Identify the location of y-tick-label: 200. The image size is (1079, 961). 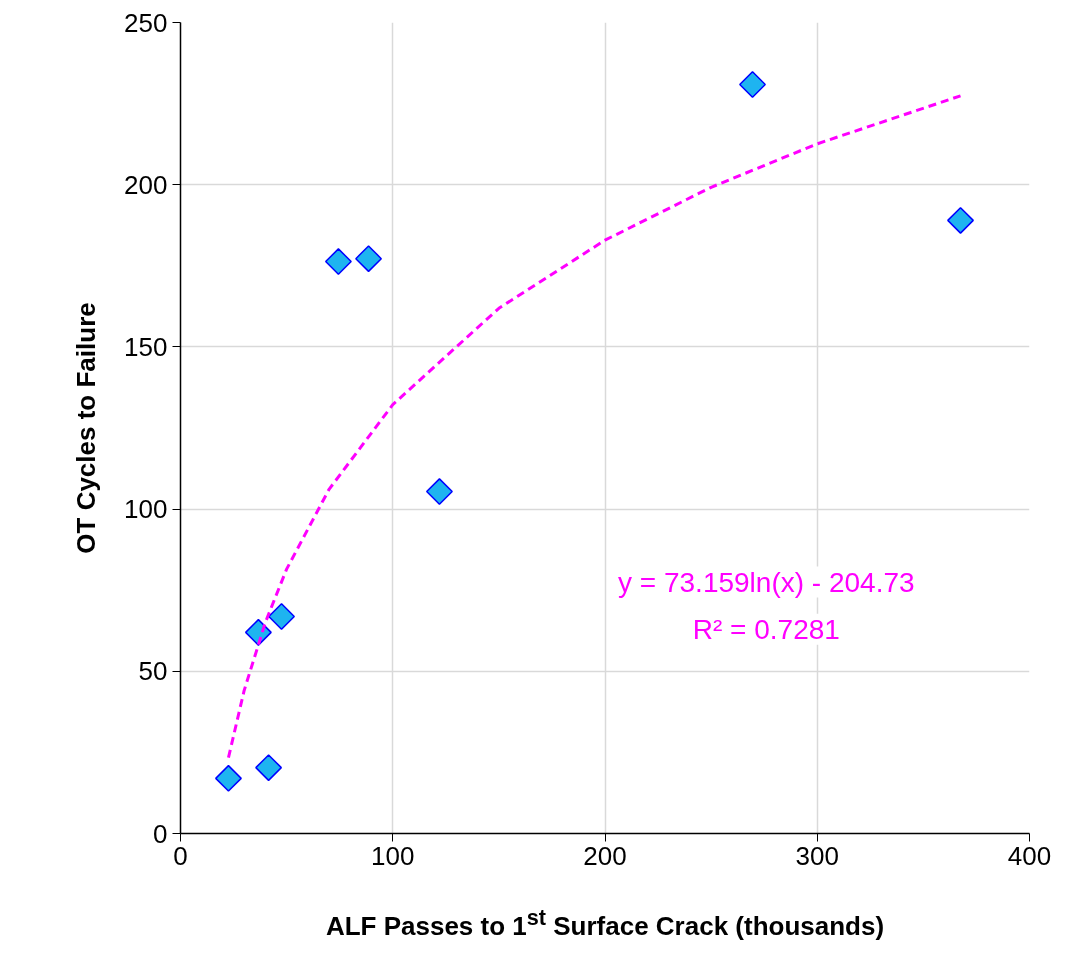
(146, 184).